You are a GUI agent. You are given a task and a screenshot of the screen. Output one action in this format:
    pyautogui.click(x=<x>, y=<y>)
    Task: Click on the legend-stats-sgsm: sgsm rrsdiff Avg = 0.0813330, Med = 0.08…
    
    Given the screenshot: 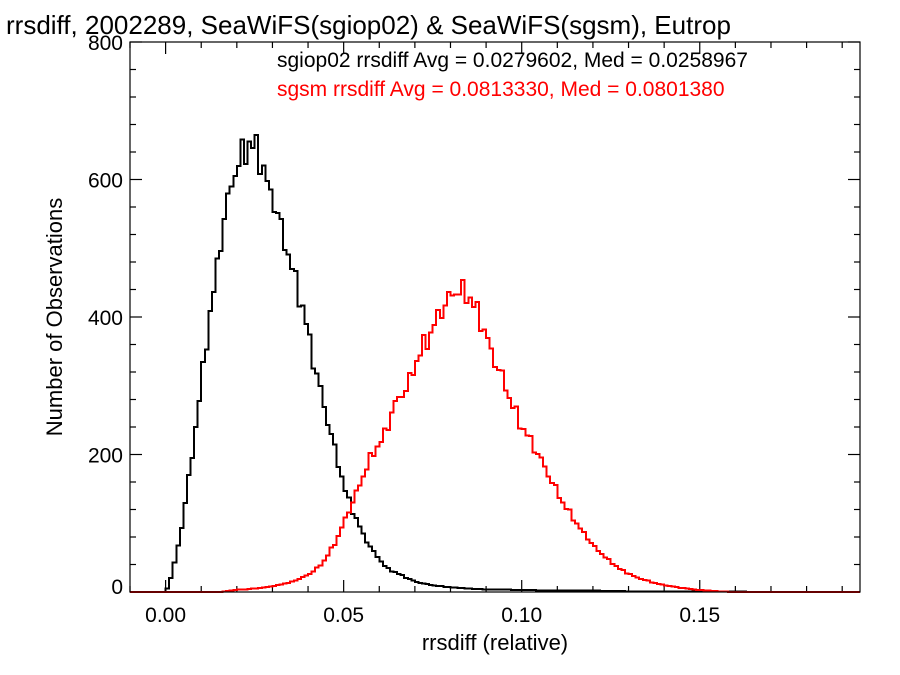 What is the action you would take?
    pyautogui.click(x=501, y=89)
    